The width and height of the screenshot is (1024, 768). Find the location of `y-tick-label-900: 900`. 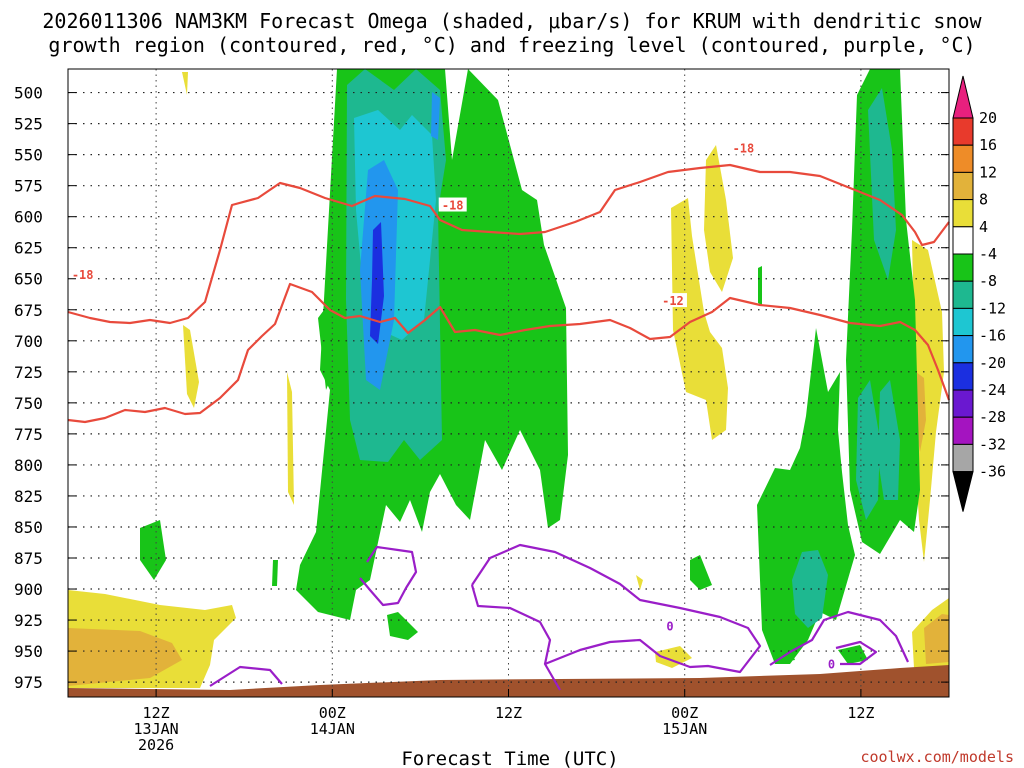

y-tick-label-900: 900 is located at coordinates (28, 589).